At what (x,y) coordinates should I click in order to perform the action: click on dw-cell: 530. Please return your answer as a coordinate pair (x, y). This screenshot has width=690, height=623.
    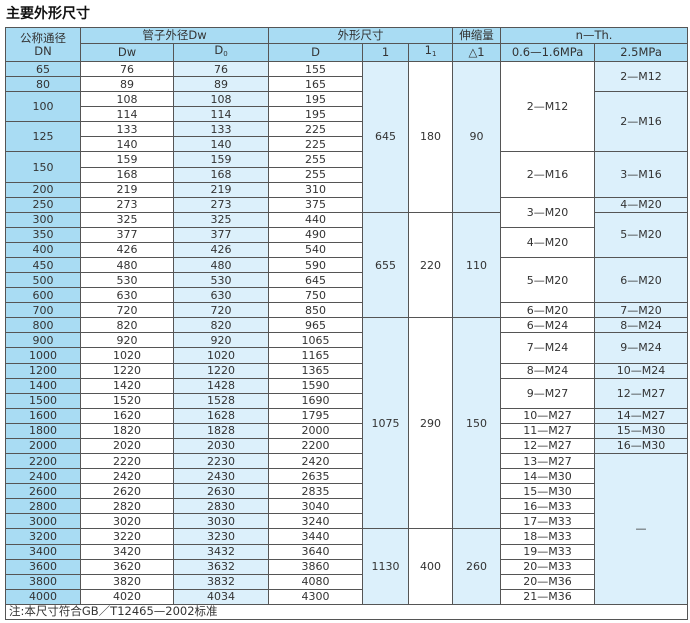
    Looking at the image, I should click on (127, 280).